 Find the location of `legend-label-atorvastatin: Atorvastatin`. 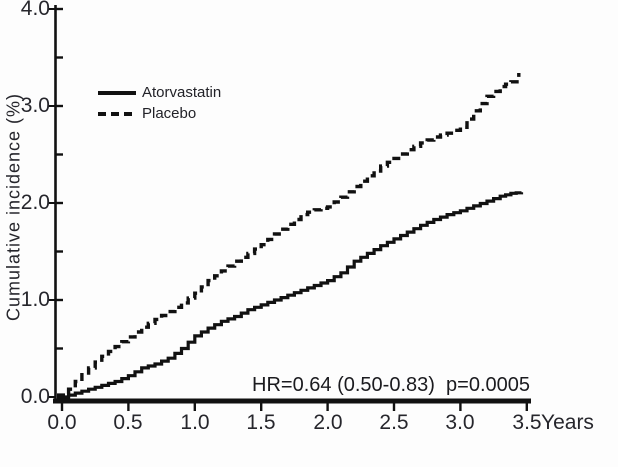

legend-label-atorvastatin: Atorvastatin is located at coordinates (182, 92).